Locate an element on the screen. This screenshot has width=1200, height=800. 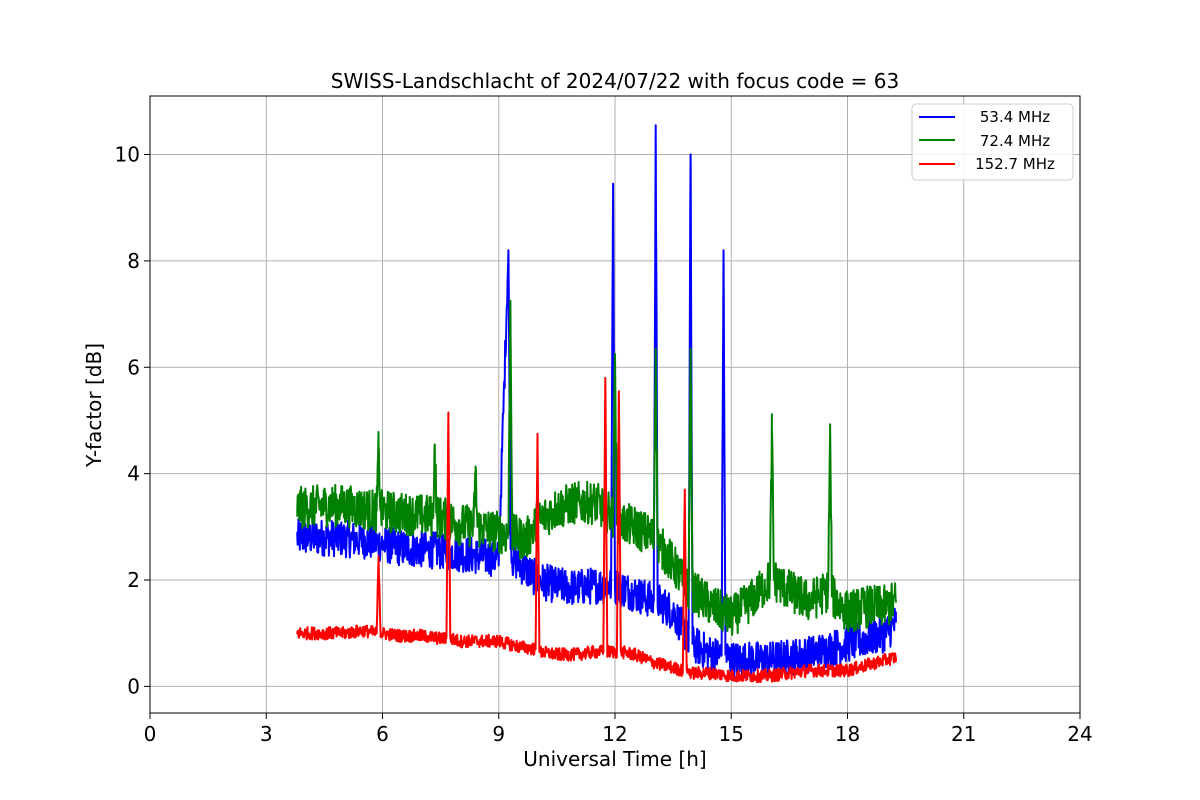
x-tick-label: 18 is located at coordinates (847, 734).